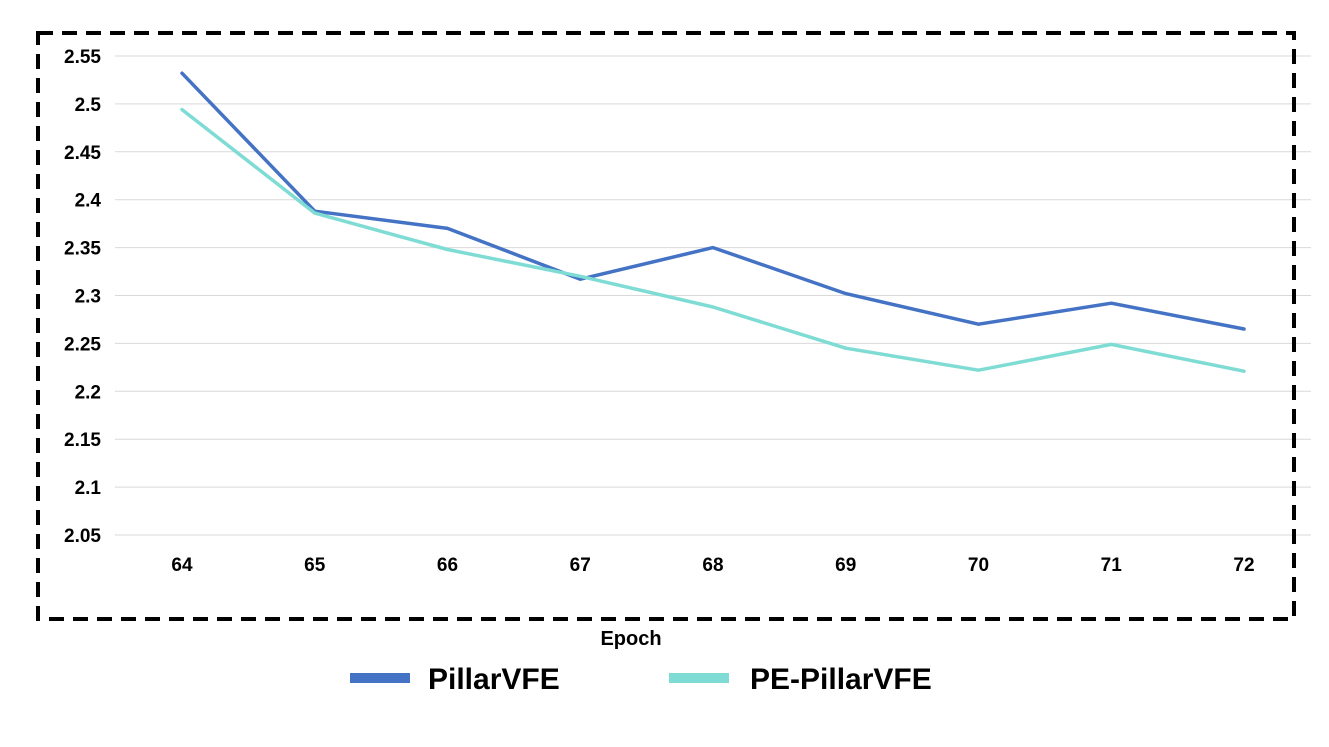  What do you see at coordinates (82, 344) in the screenshot?
I see `y-tick-label: 2.25` at bounding box center [82, 344].